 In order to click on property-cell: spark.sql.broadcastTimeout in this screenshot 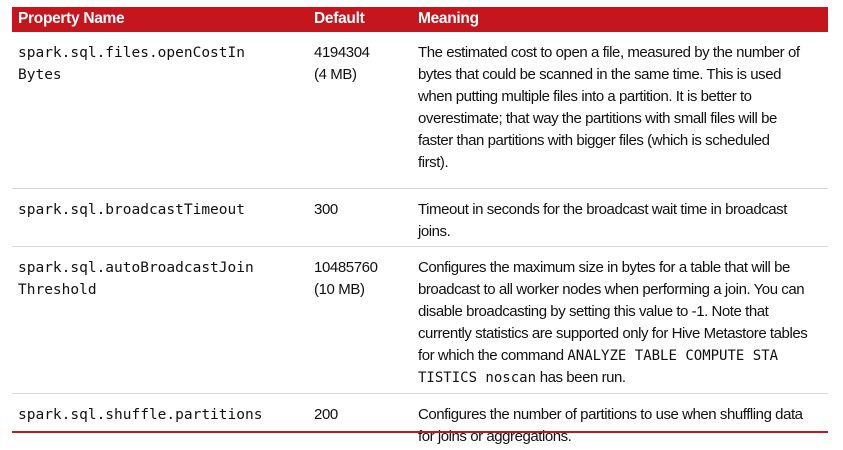, I will do `click(131, 210)`.